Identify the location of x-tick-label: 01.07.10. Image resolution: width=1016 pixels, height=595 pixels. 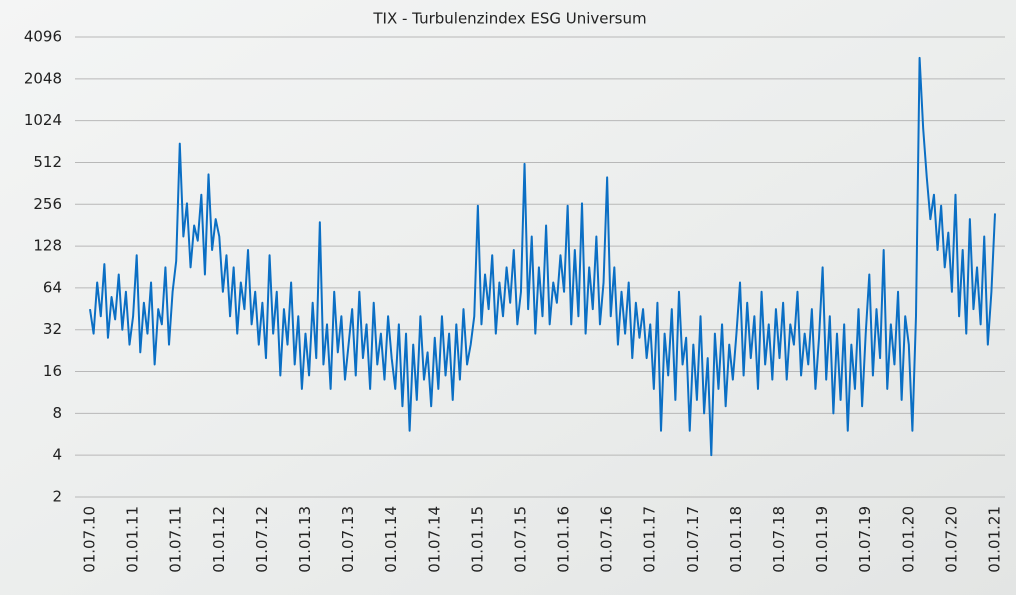
(90, 539).